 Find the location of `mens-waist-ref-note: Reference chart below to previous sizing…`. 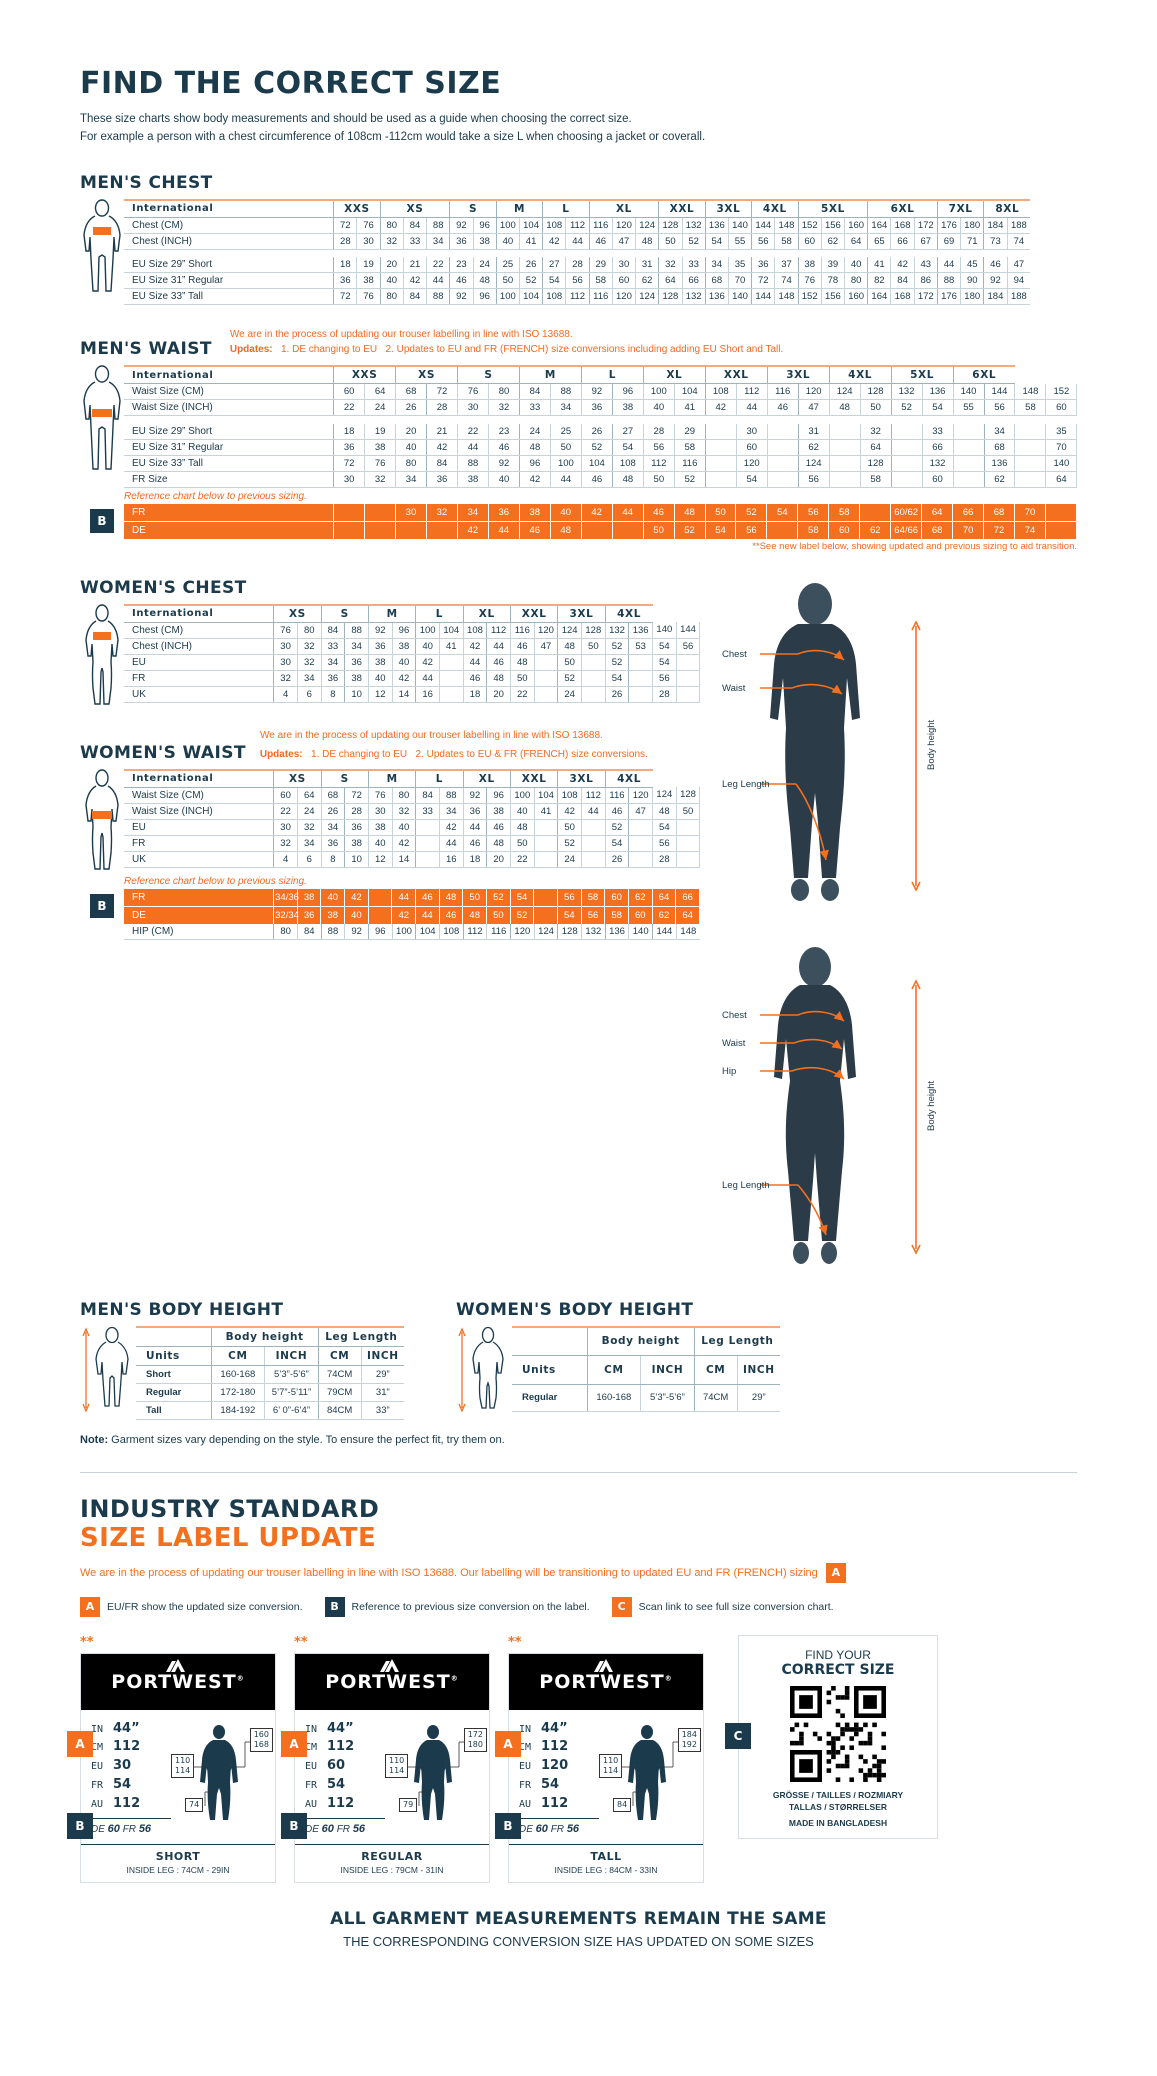

mens-waist-ref-note: Reference chart below to previous sizing… is located at coordinates (215, 496).